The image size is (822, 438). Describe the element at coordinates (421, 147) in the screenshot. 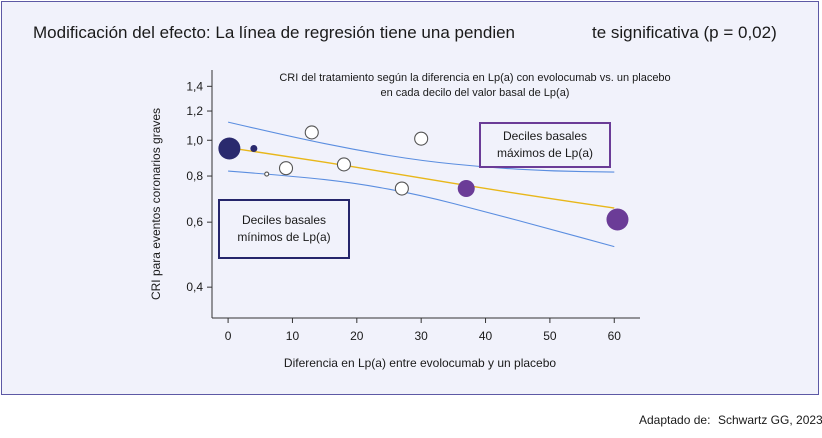

I see `ci-upper-line` at that location.